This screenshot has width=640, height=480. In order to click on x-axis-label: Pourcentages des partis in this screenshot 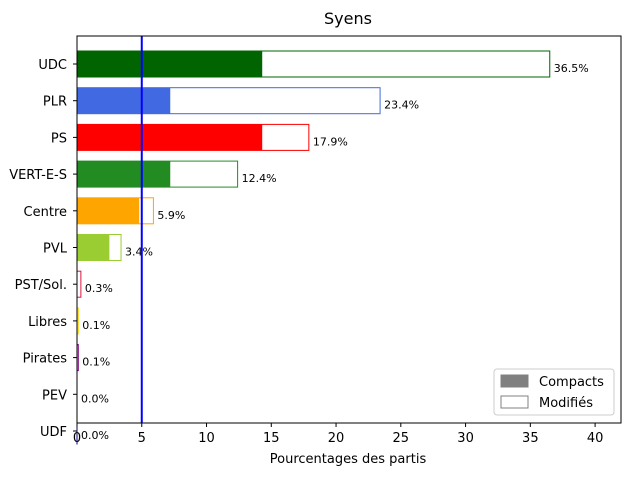, I will do `click(348, 459)`.